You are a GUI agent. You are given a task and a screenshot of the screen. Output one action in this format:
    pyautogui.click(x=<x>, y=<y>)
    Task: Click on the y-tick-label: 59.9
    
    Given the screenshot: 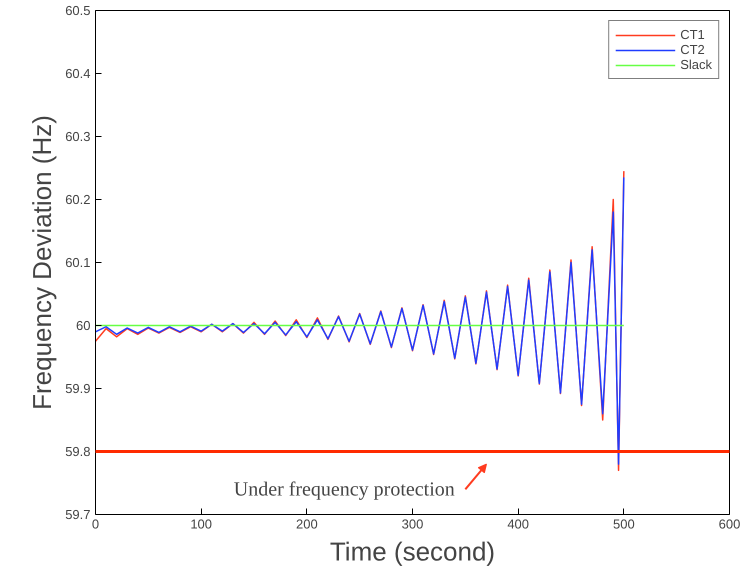 What is the action you would take?
    pyautogui.click(x=78, y=388)
    